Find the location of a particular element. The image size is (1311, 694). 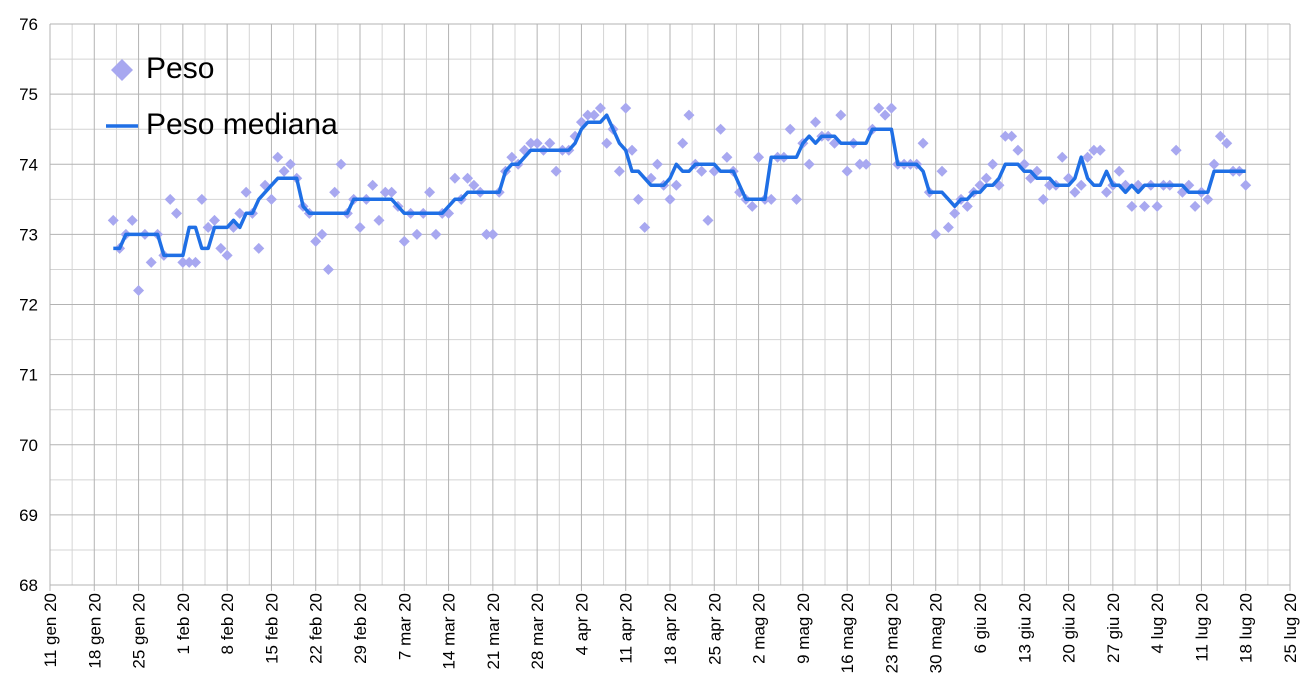

y-tick-label: 70 is located at coordinates (28, 445).